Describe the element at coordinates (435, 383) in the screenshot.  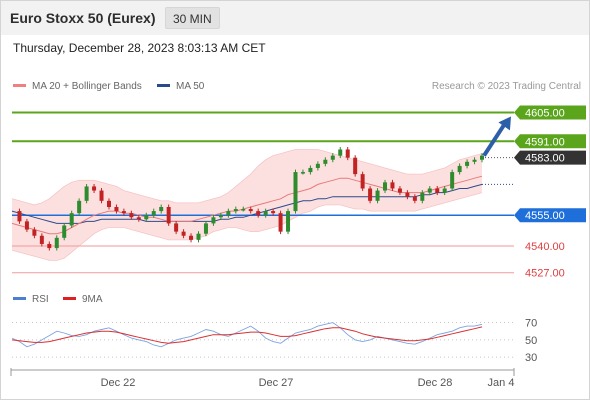
I see `x-tick-label: Dec 28` at that location.